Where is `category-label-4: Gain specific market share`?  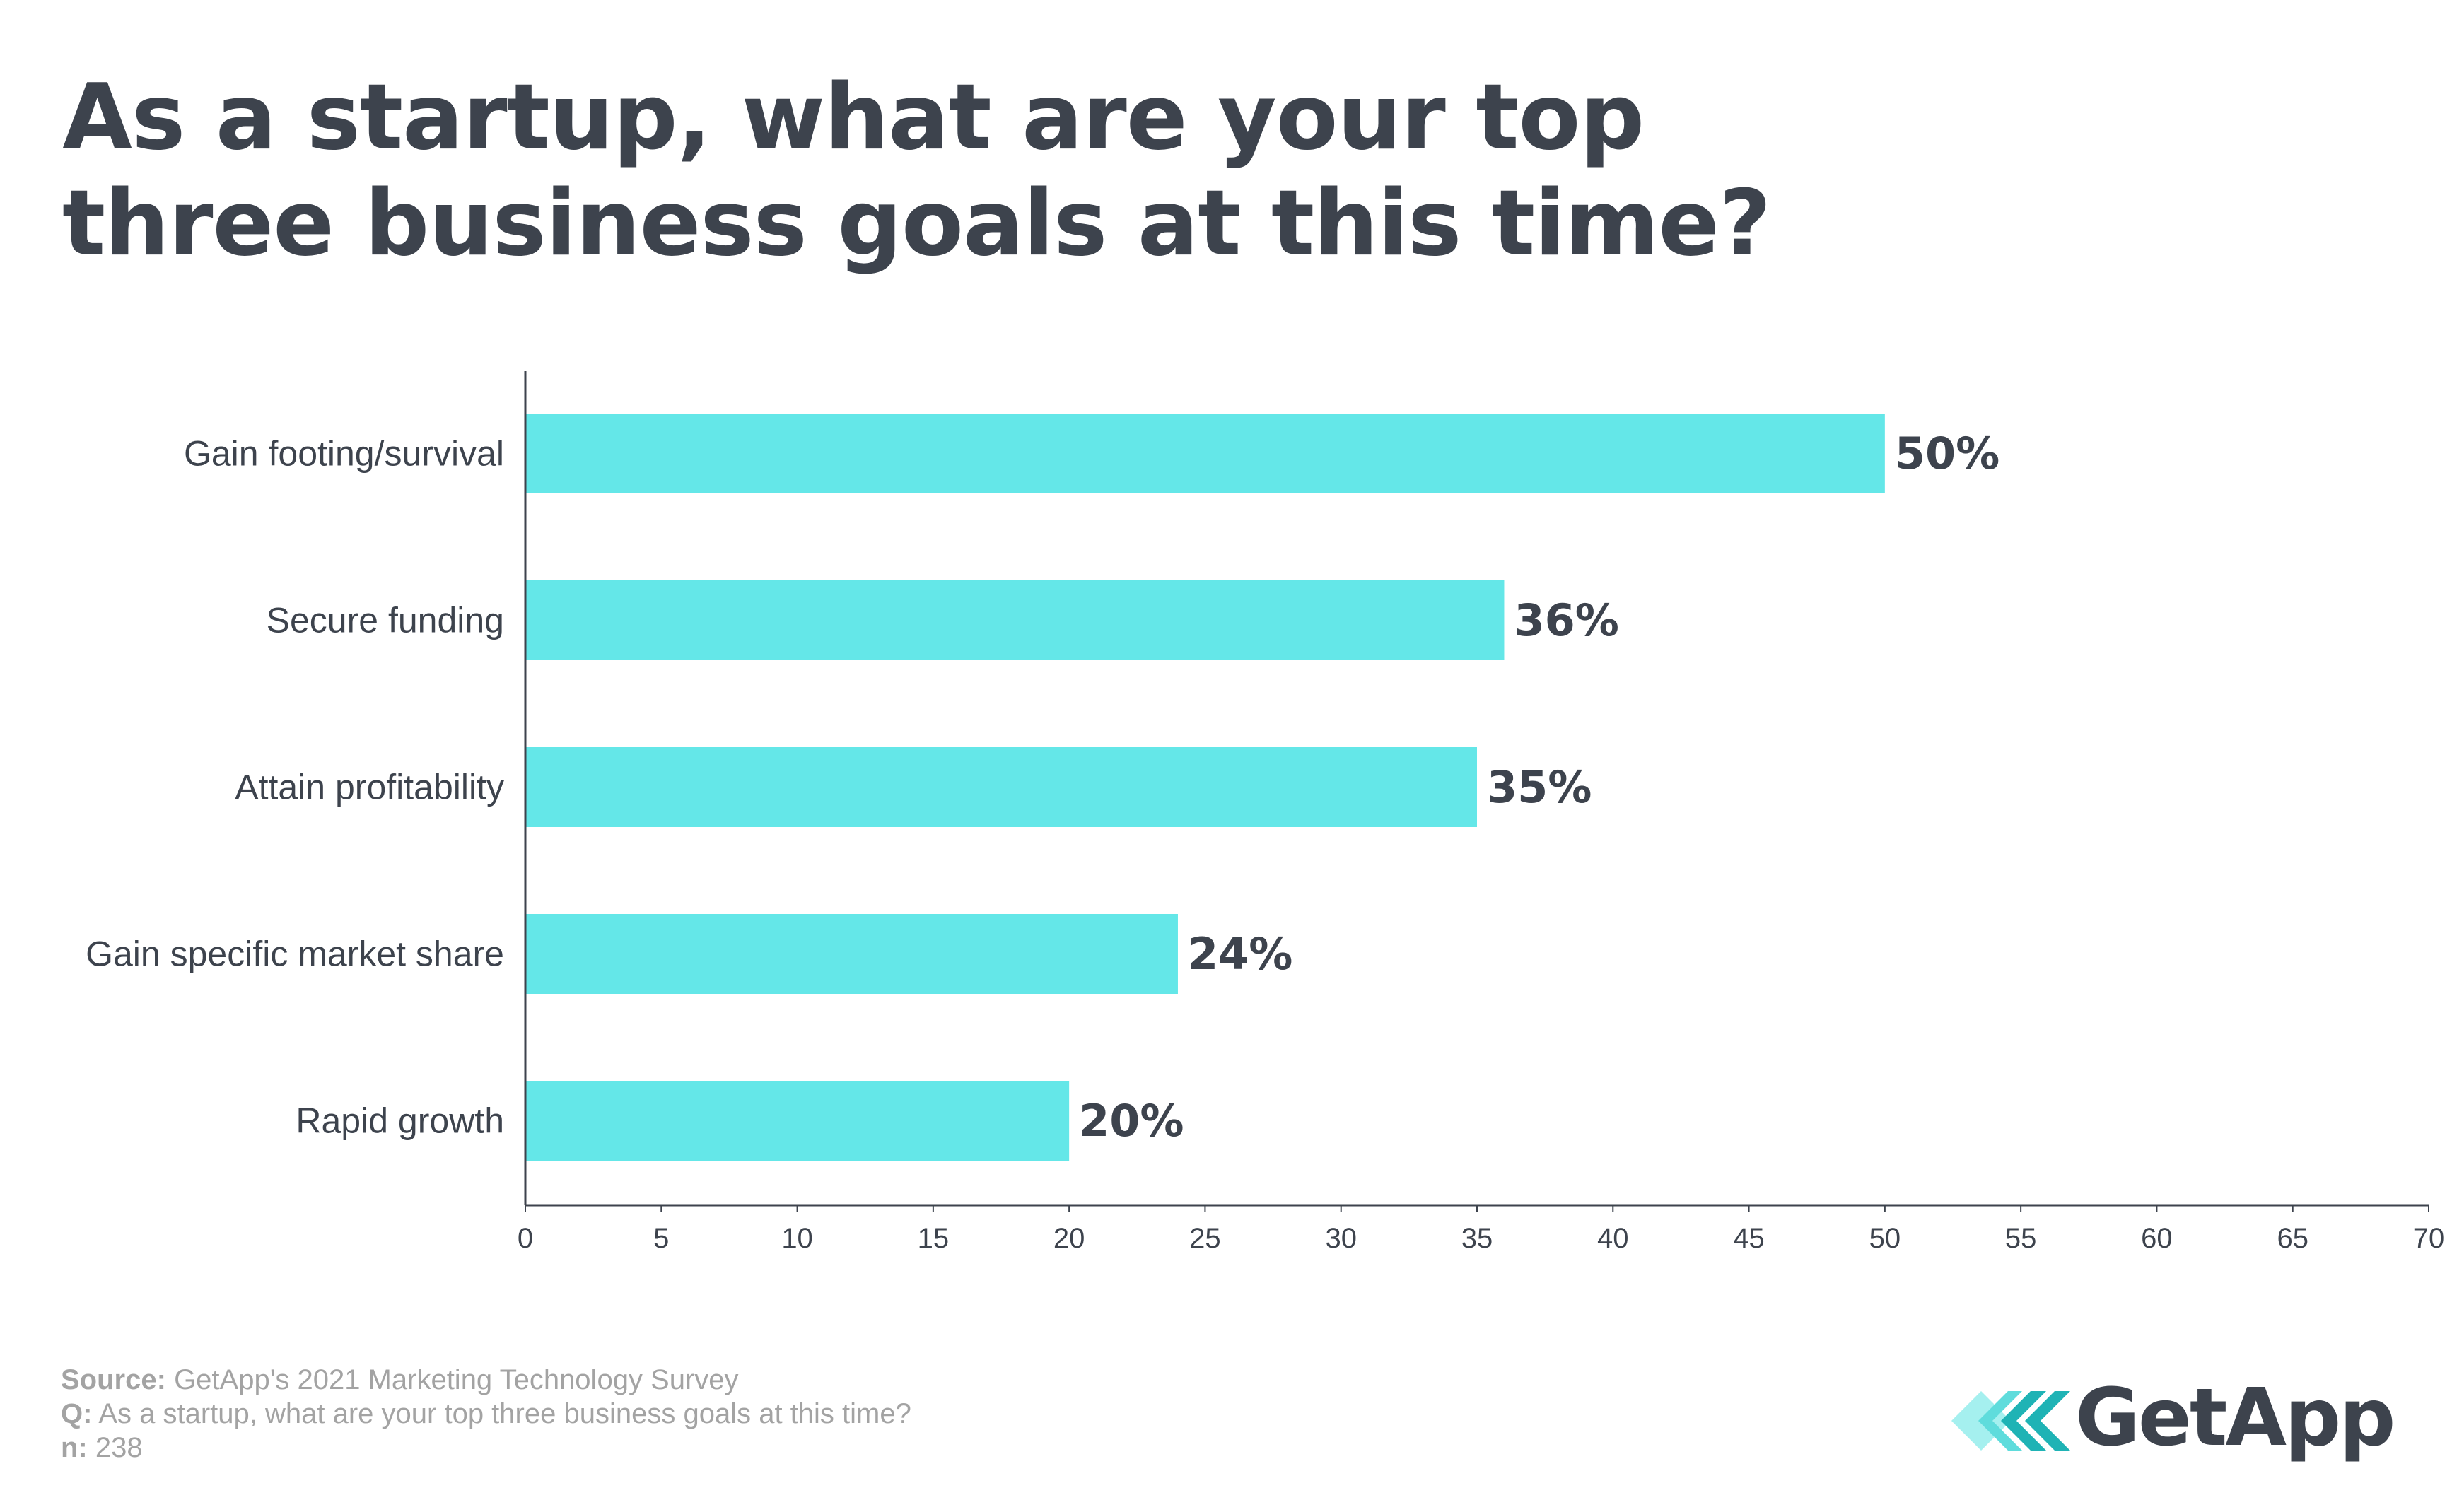 category-label-4: Gain specific market share is located at coordinates (295, 954).